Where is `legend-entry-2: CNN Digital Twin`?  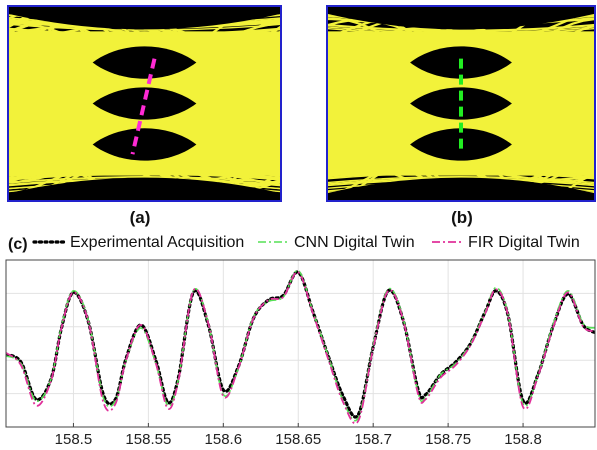 legend-entry-2: CNN Digital Twin is located at coordinates (354, 242).